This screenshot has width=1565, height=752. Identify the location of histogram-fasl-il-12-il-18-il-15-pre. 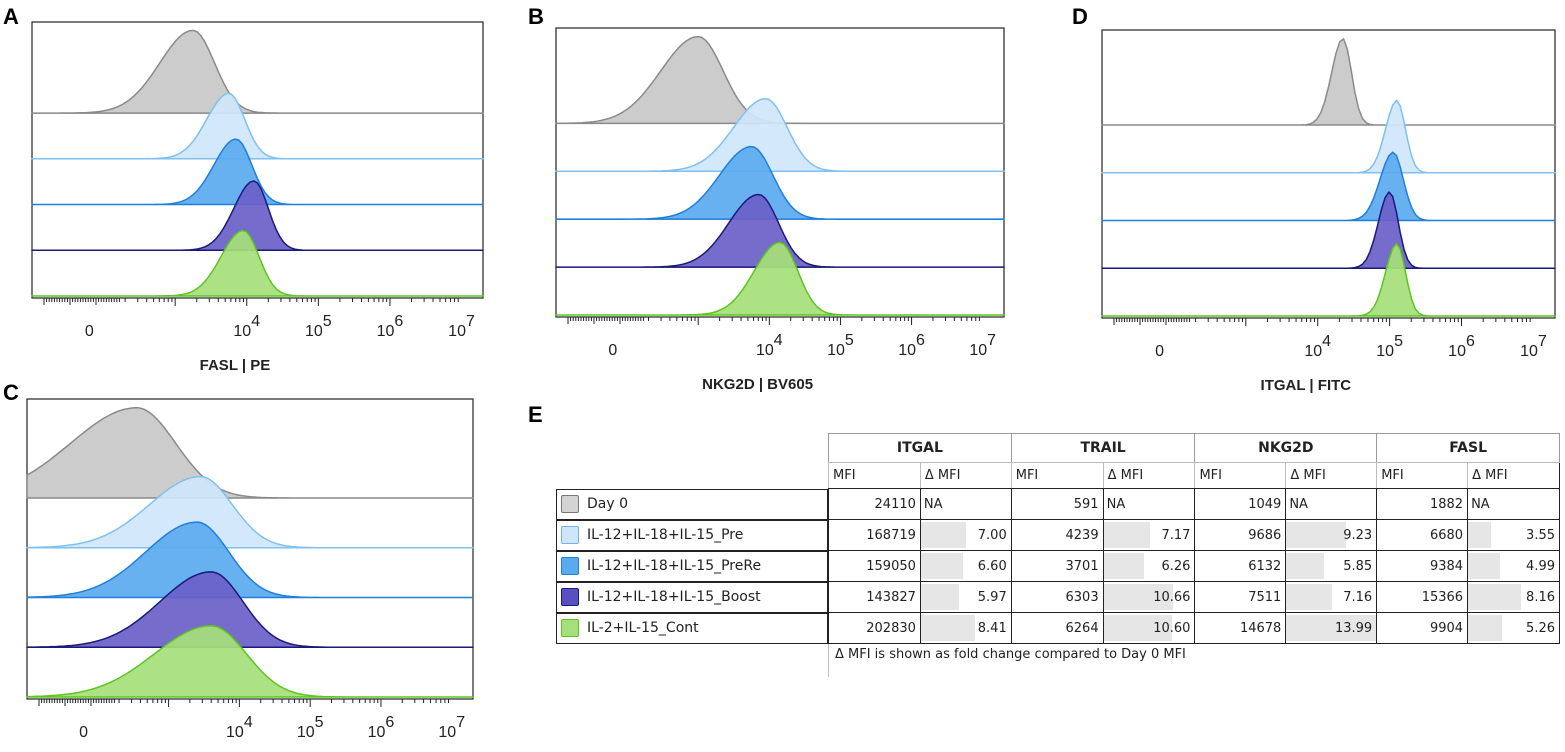
(257, 126).